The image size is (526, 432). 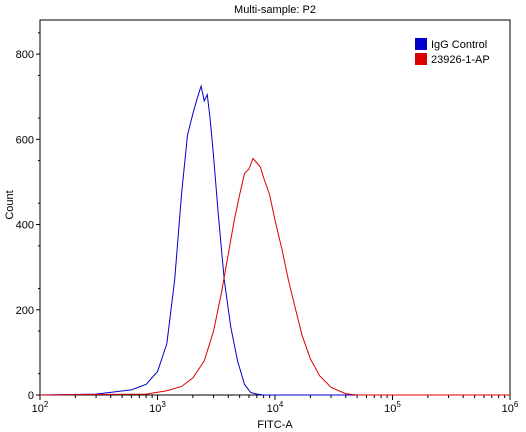 What do you see at coordinates (40, 407) in the screenshot?
I see `x-tick-label: 10²` at bounding box center [40, 407].